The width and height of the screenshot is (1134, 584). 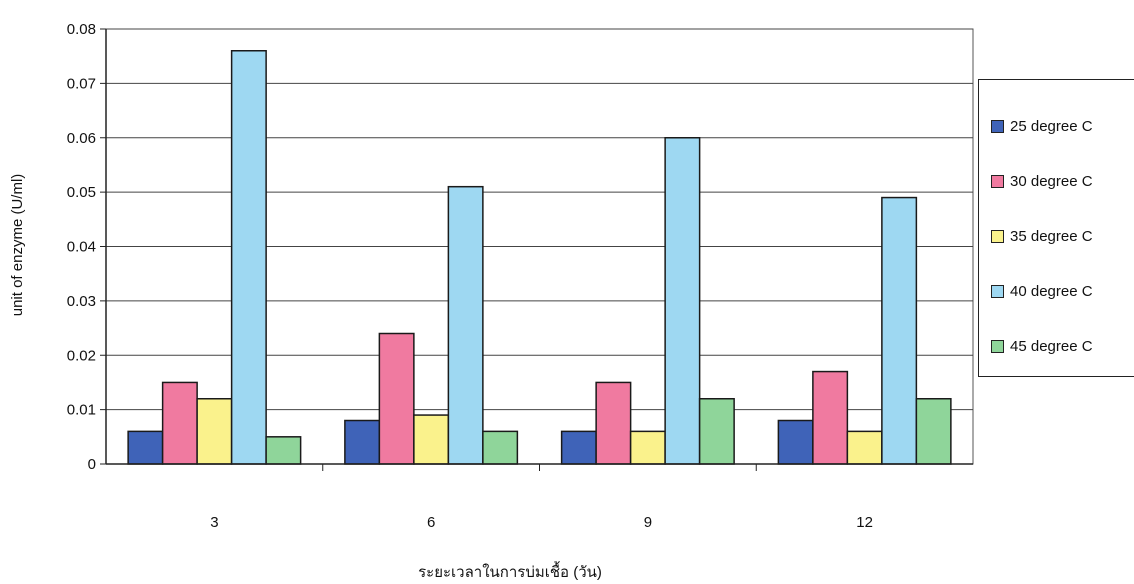 What do you see at coordinates (510, 571) in the screenshot?
I see `x-axis-title: ระยะเวลาในการบ่มเชื้อ (วัน)` at bounding box center [510, 571].